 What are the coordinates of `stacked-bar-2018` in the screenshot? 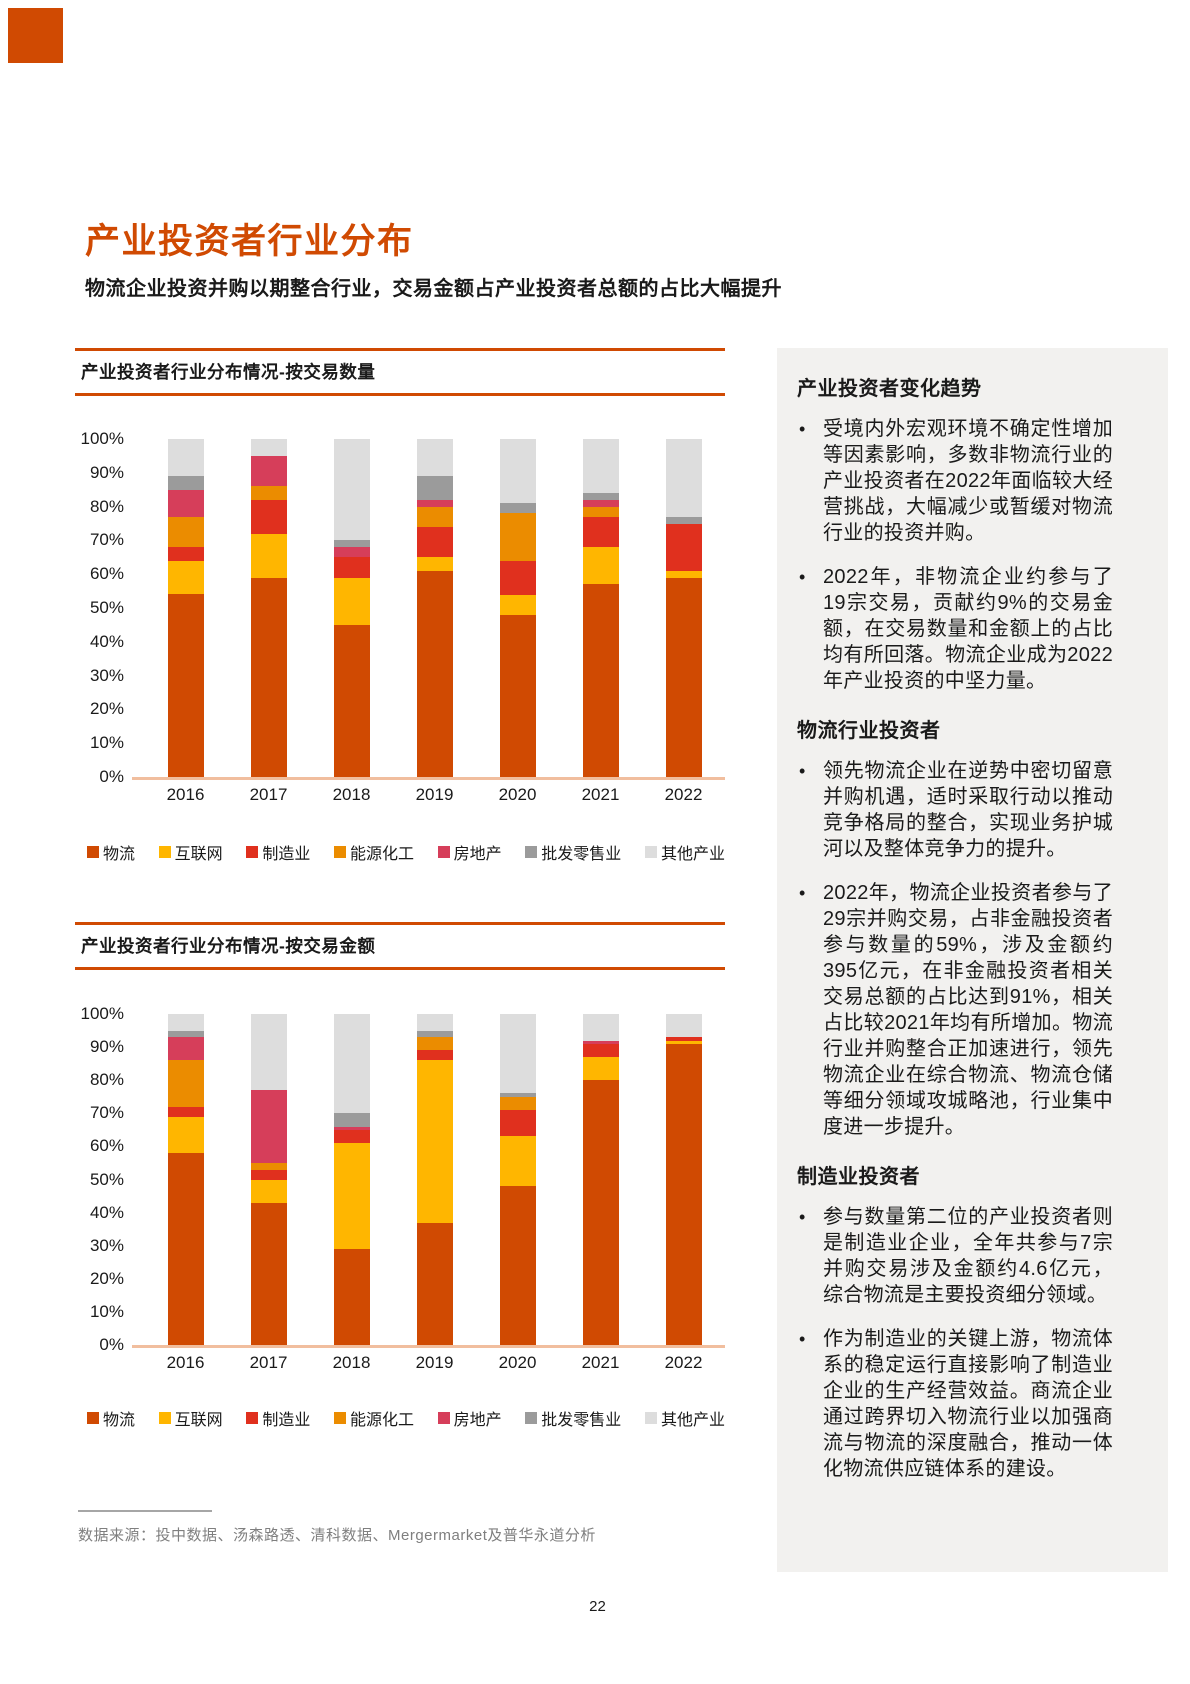 It's located at (351, 608).